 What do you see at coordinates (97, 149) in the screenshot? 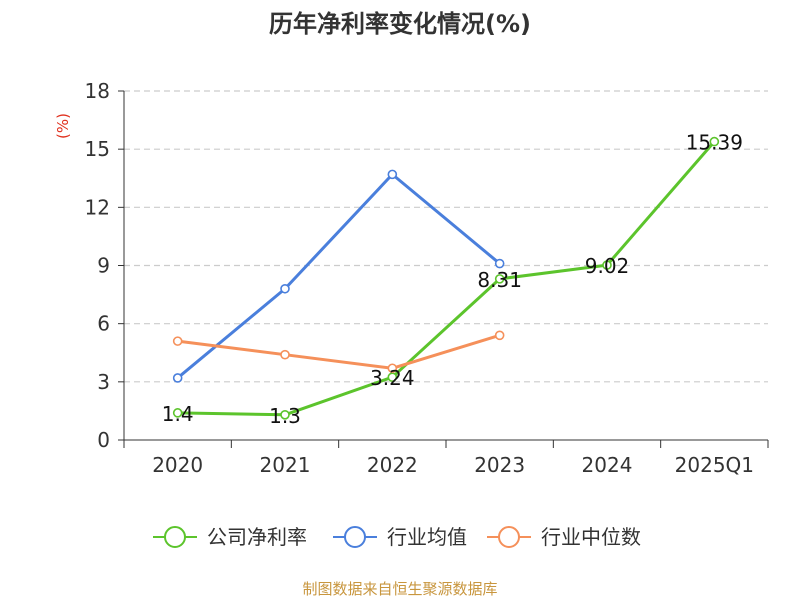
I see `y-tick-label: 15` at bounding box center [97, 149].